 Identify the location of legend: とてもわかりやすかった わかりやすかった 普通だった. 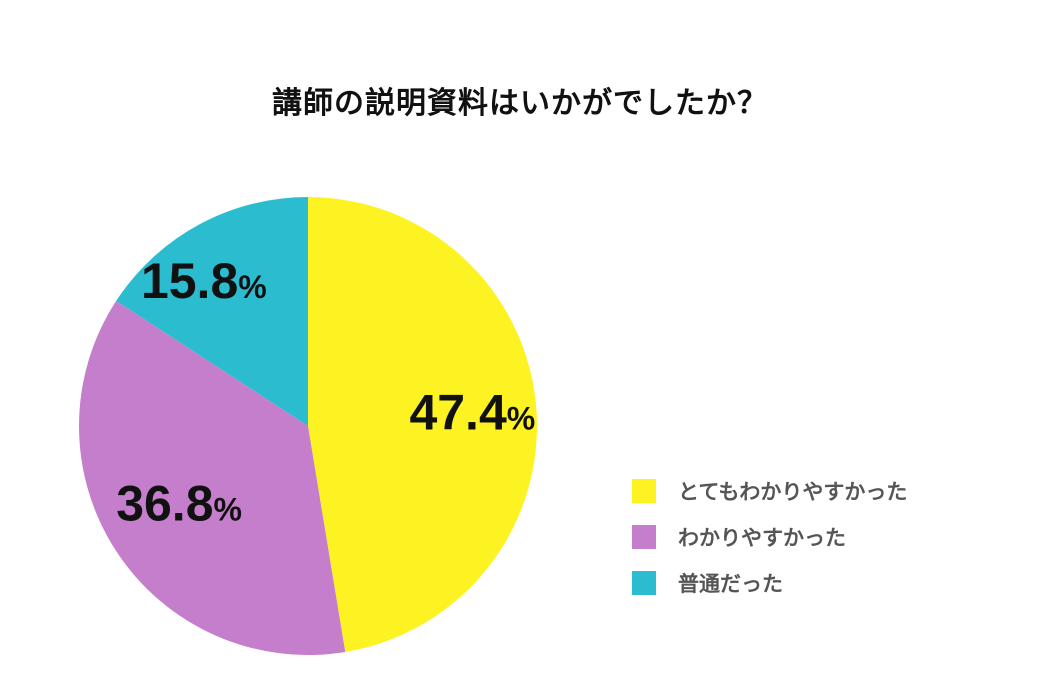
(769, 547).